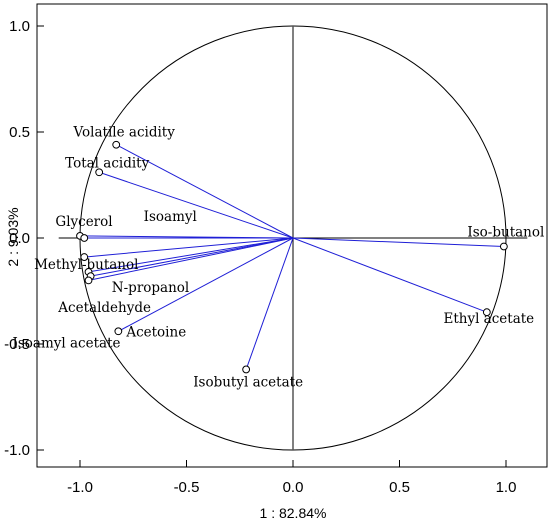 This screenshot has height=524, width=550. I want to click on x-tick-label: 0.0, so click(293, 487).